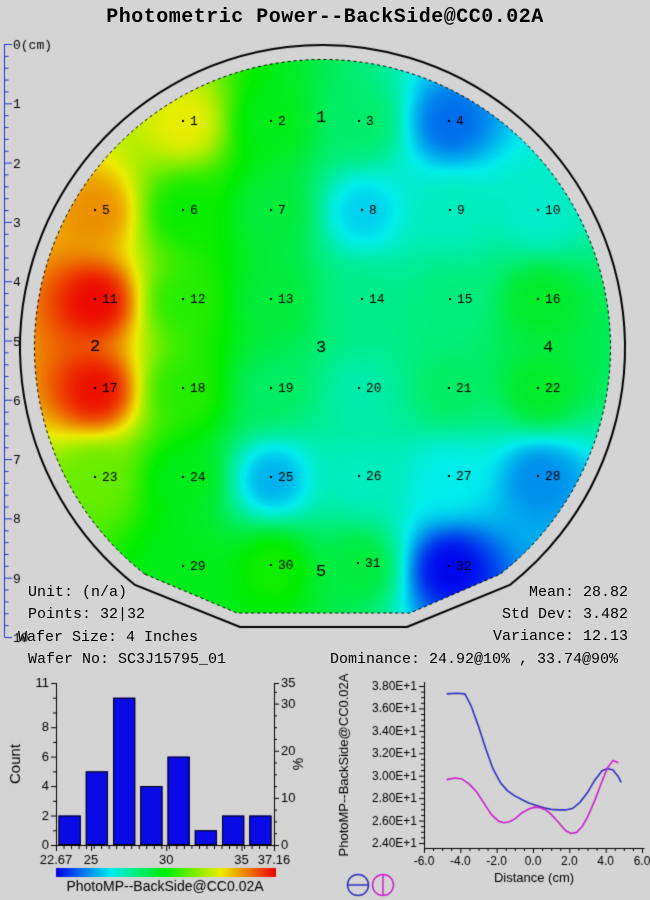 The width and height of the screenshot is (650, 900). I want to click on stat-std-dev: Std Dev: 3.482, so click(564, 614).